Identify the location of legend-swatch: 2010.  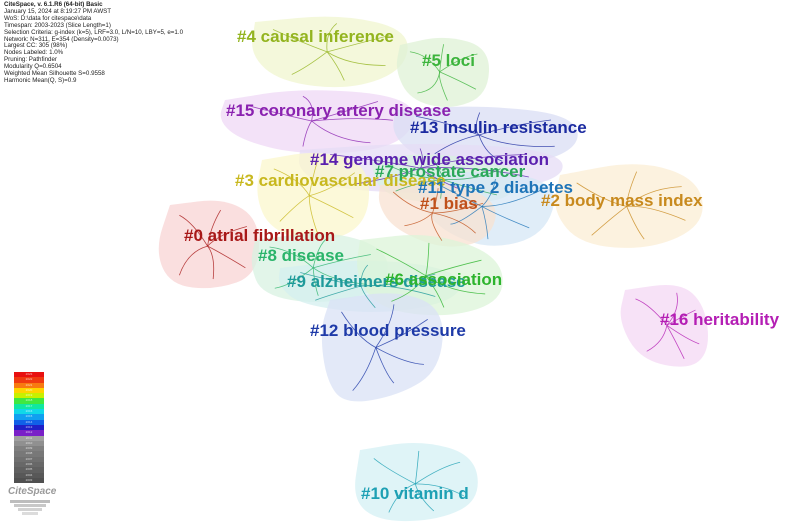
(29, 443).